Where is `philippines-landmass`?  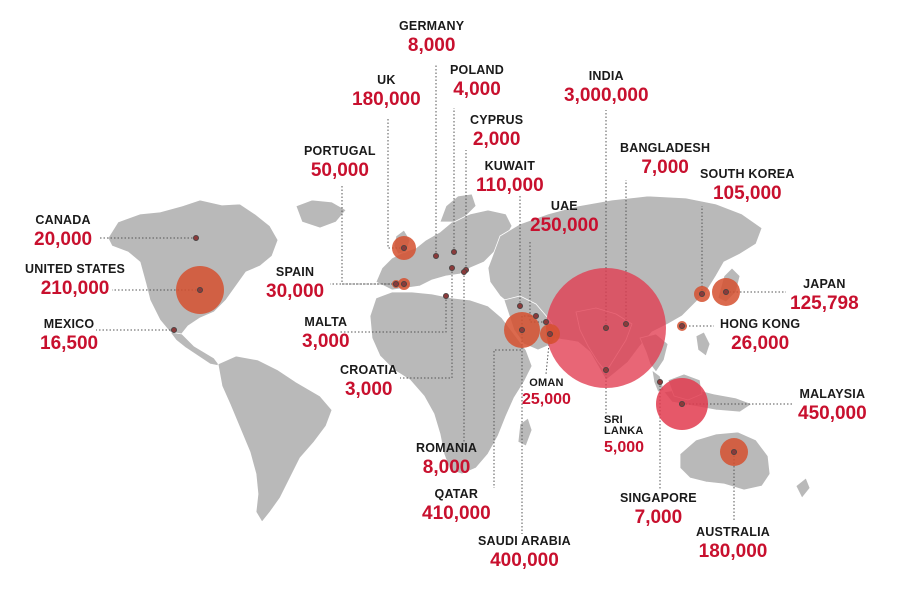 philippines-landmass is located at coordinates (703, 344).